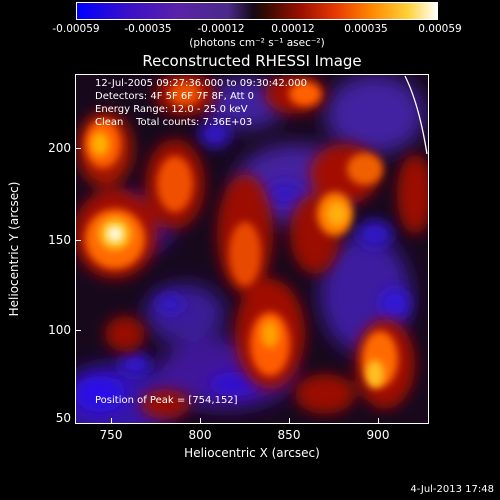  I want to click on y-tick-label: 150, so click(59, 240).